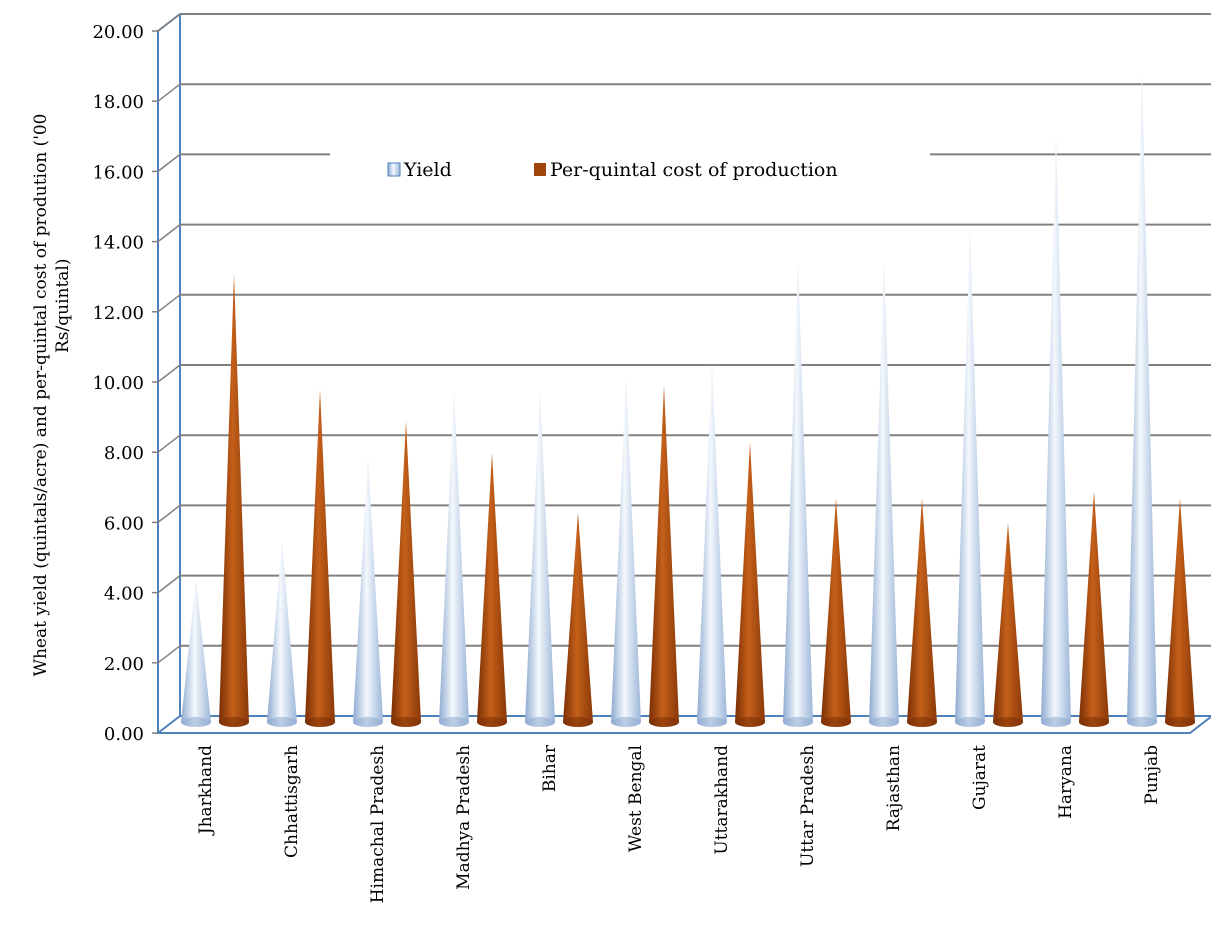 The height and width of the screenshot is (941, 1211). Describe the element at coordinates (118, 243) in the screenshot. I see `y-tick-label: 14.00` at that location.